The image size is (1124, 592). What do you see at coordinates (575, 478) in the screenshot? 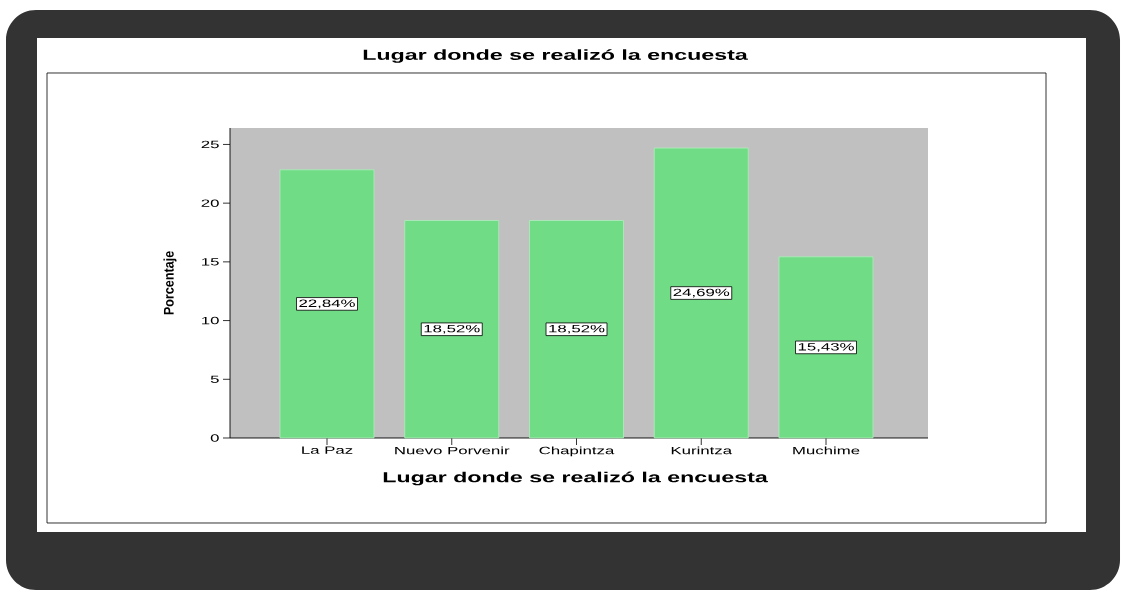
I see `x-axis-title: Lugar donde se realizó la encuesta` at bounding box center [575, 478].